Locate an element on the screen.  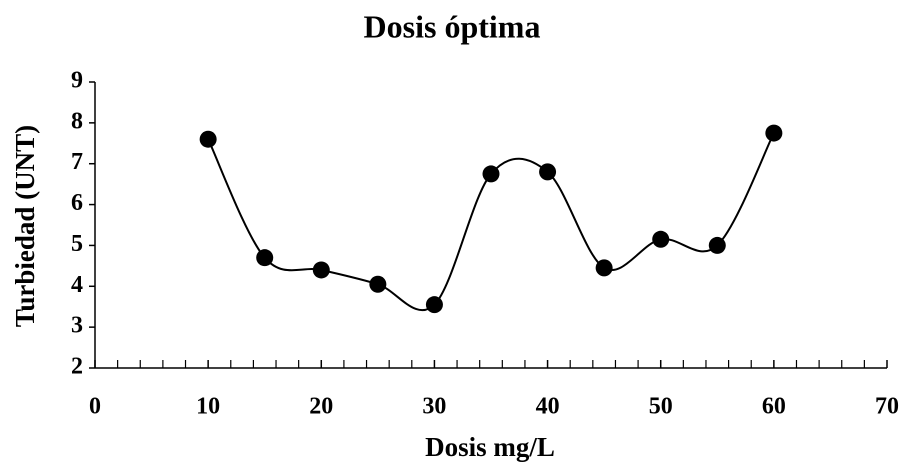
x-tick-label: 30 is located at coordinates (434, 407).